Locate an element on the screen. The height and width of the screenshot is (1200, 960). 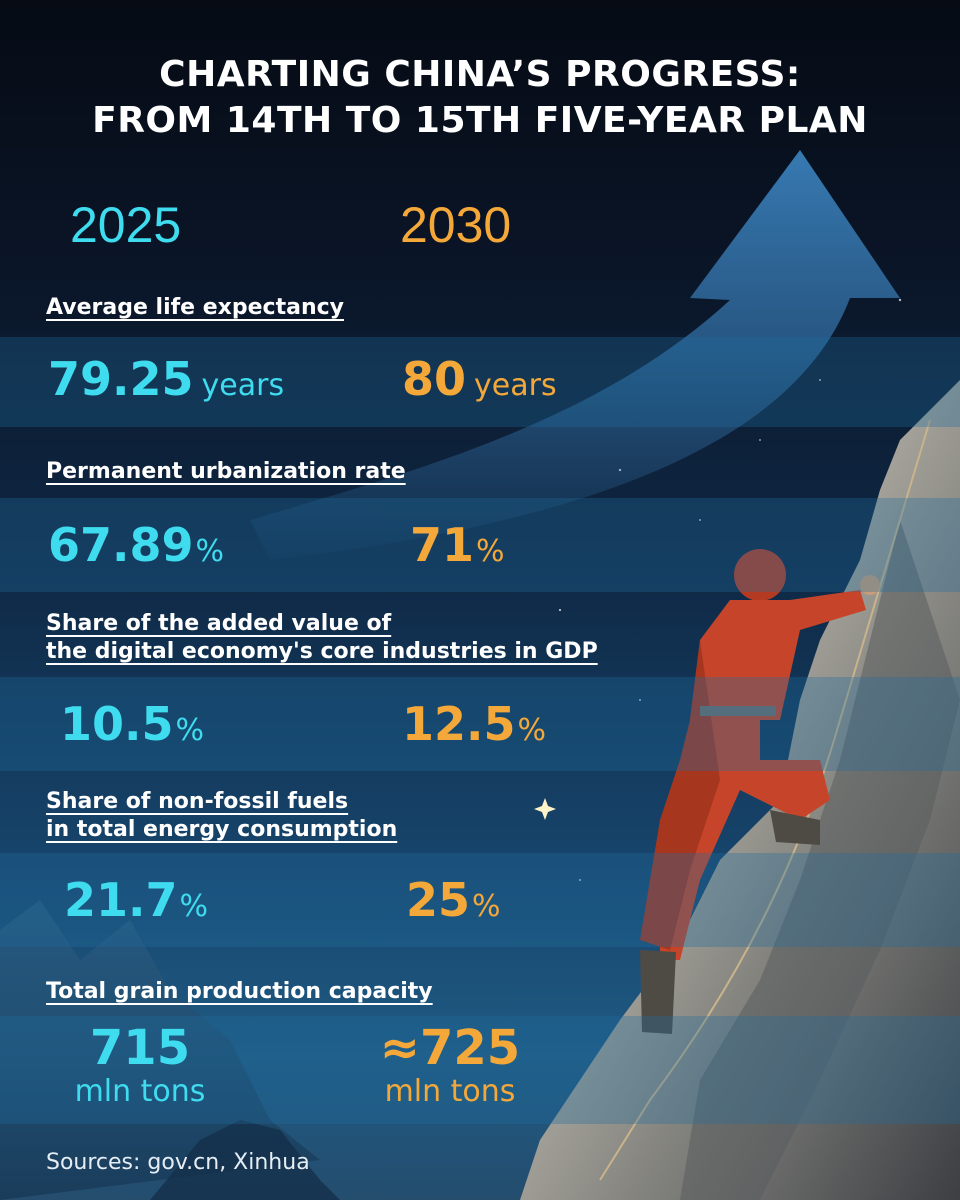
value-number: 10.5 is located at coordinates (117, 724).